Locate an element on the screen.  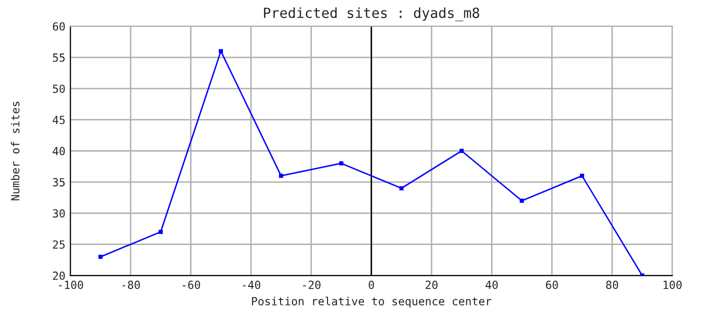
y-tick-label: 25 is located at coordinates (58, 244).